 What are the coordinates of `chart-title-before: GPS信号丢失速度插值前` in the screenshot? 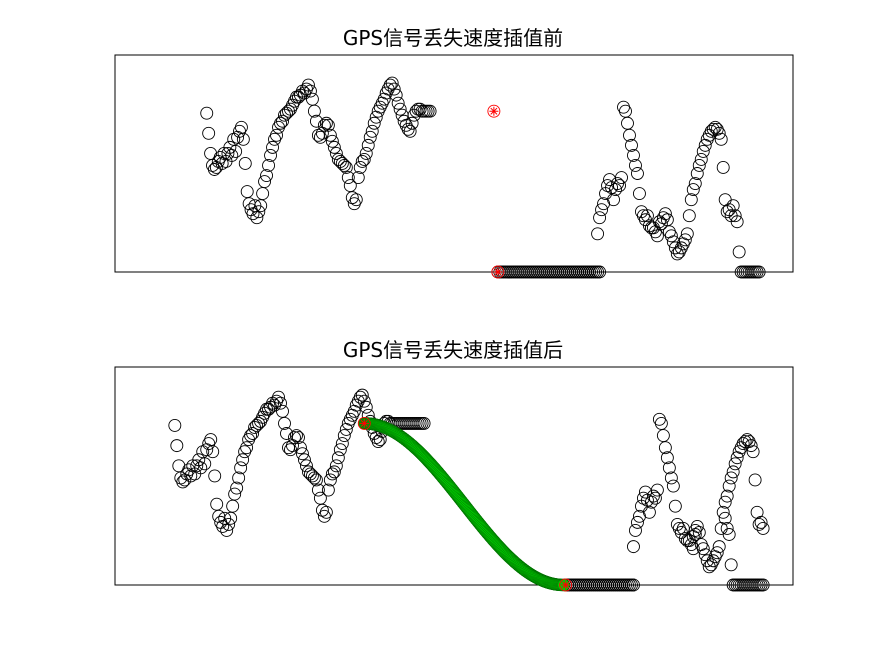 It's located at (453, 38).